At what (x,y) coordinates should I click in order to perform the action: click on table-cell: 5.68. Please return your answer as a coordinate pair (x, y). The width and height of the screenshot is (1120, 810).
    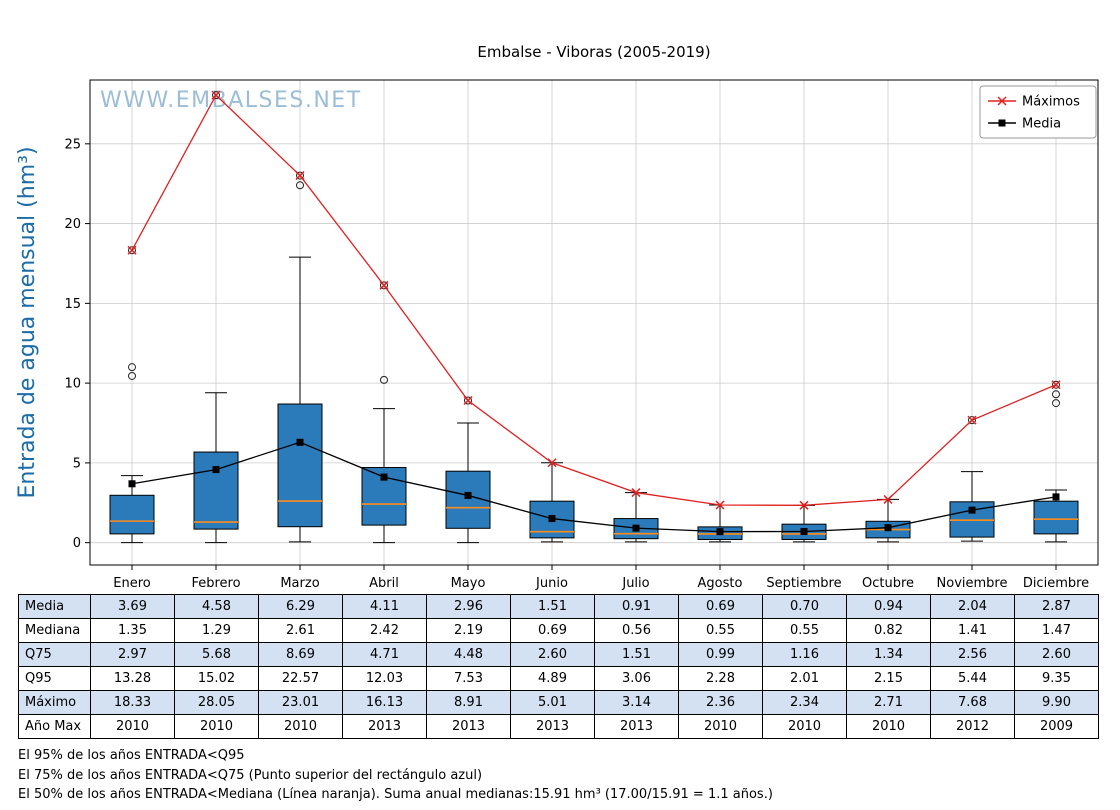
    Looking at the image, I should click on (216, 654).